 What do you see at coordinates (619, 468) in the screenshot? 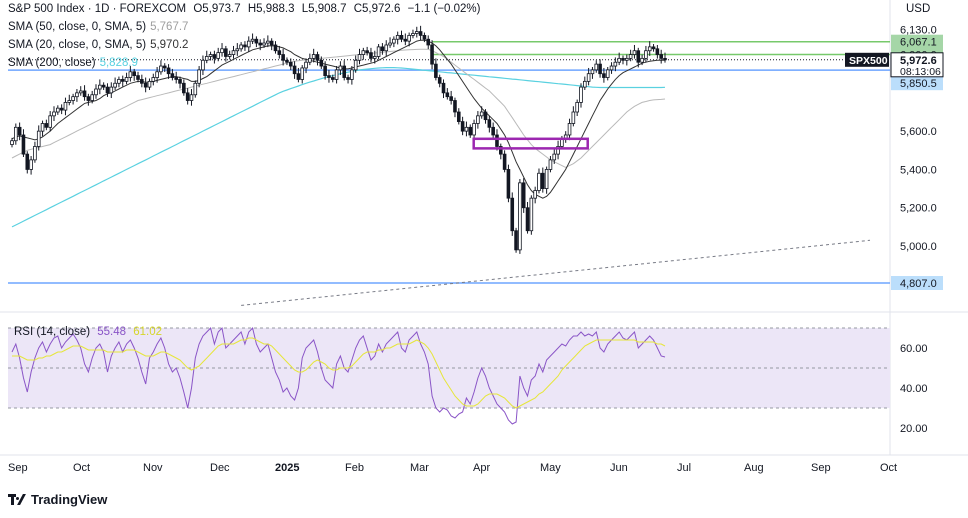
I see `time-tick-label: Jun` at bounding box center [619, 468].